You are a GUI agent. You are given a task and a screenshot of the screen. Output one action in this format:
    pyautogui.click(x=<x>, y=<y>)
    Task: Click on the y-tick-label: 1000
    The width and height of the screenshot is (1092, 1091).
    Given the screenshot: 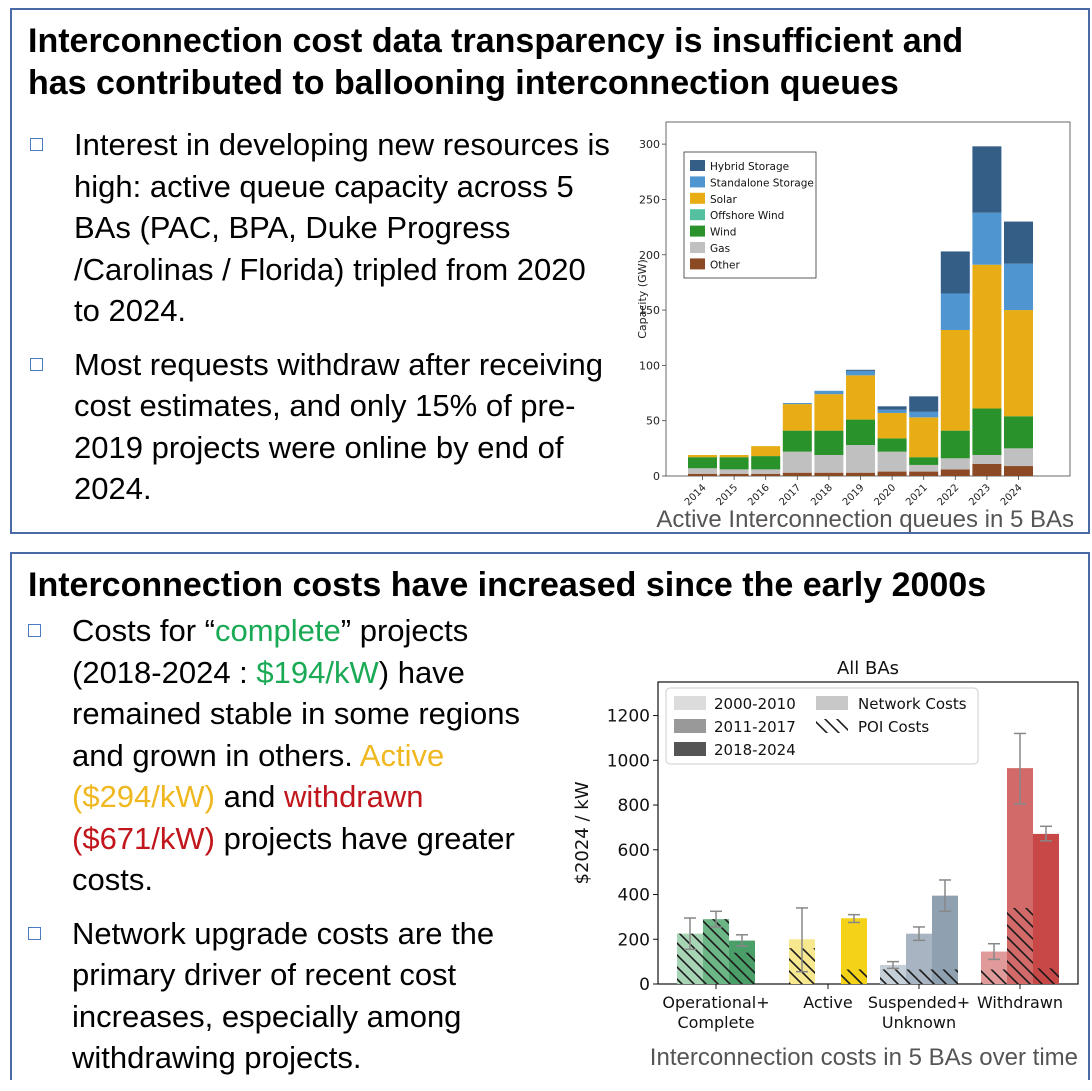 What is the action you would take?
    pyautogui.click(x=628, y=761)
    